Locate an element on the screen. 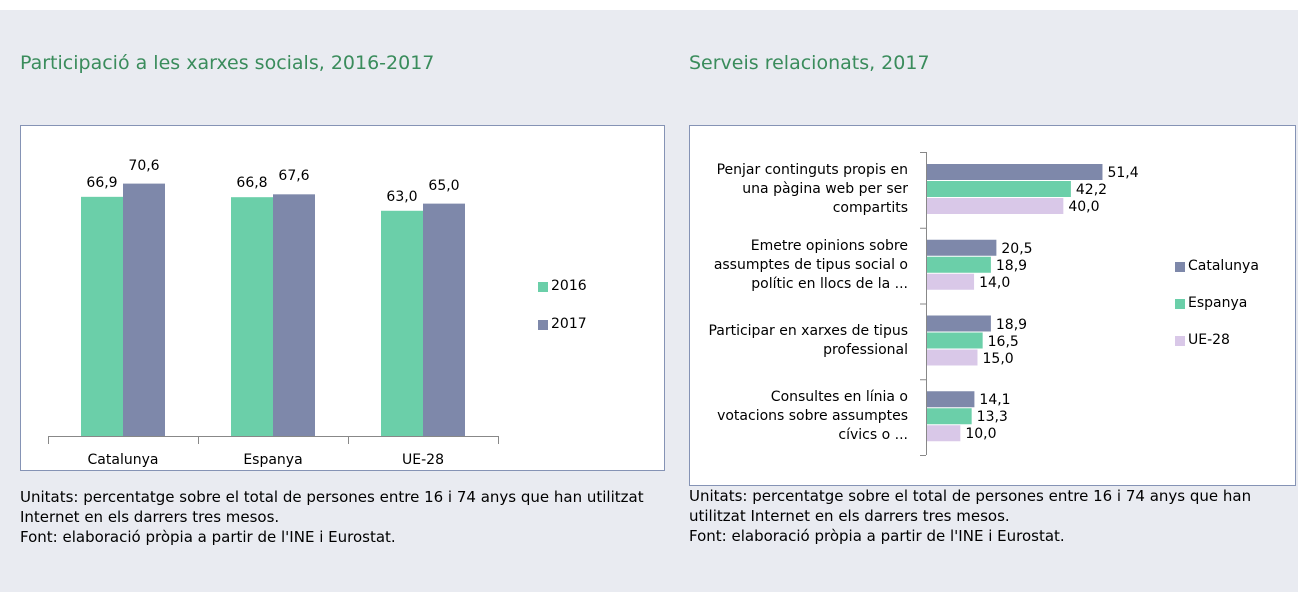 The height and width of the screenshot is (592, 1298). value-label: 70,6 is located at coordinates (144, 165).